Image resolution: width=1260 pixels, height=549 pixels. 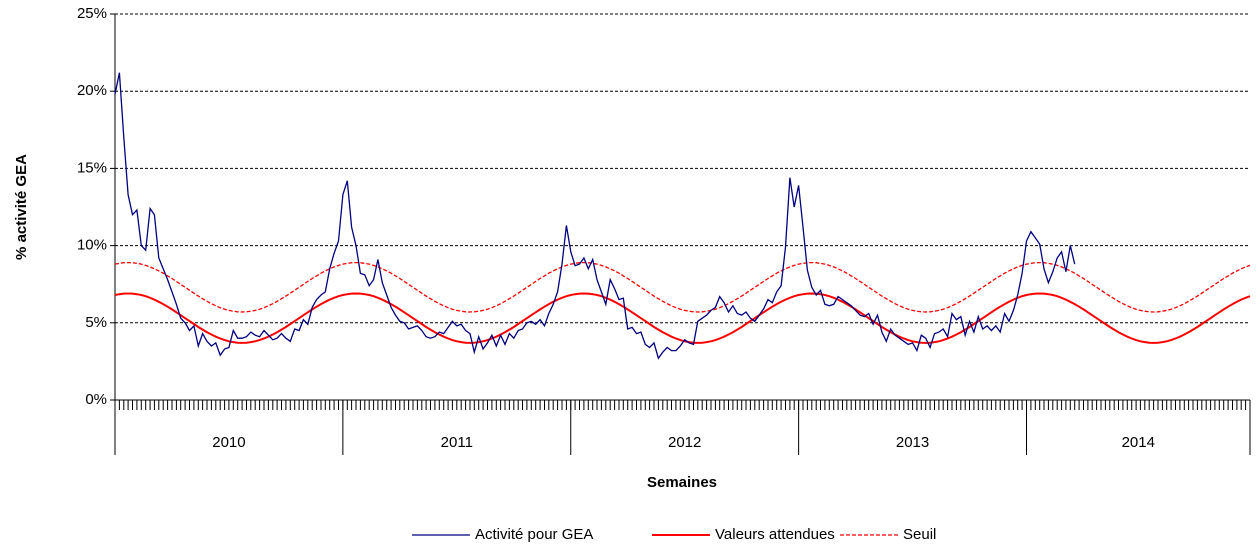 What do you see at coordinates (228, 442) in the screenshot?
I see `year-label: 2010` at bounding box center [228, 442].